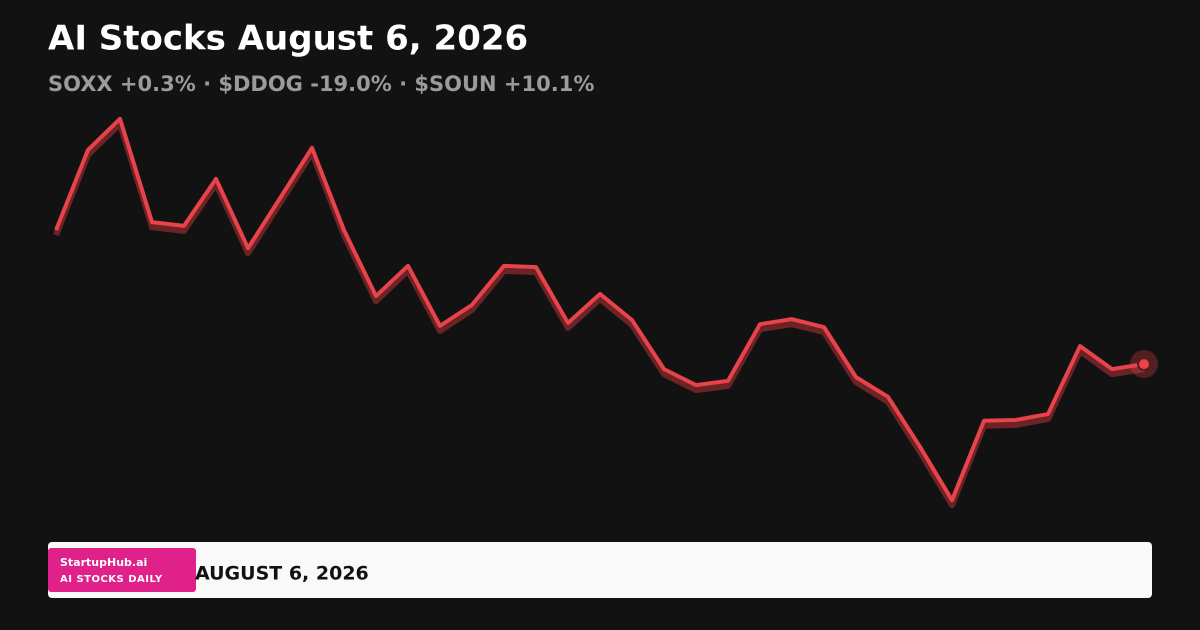  I want to click on chart-subtitle: SOXX +0.3% · $DDOG -19.0% · $SOUN +10.1%, so click(321, 84).